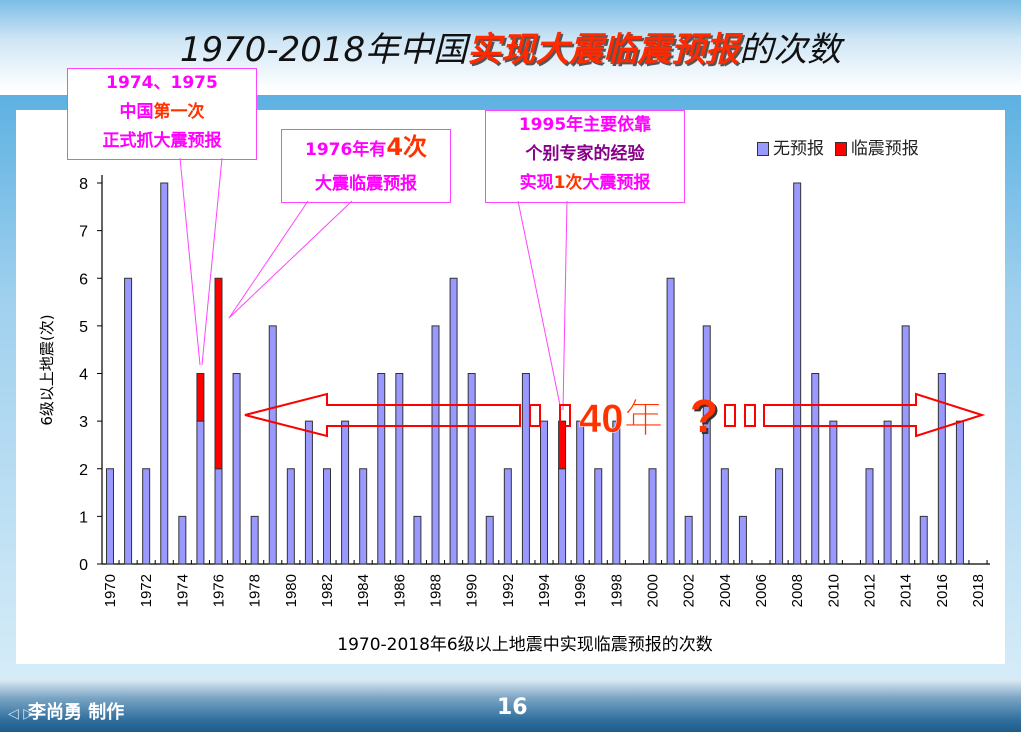 The width and height of the screenshot is (1021, 732). What do you see at coordinates (689, 590) in the screenshot?
I see `x-tick-label: 2002` at bounding box center [689, 590].